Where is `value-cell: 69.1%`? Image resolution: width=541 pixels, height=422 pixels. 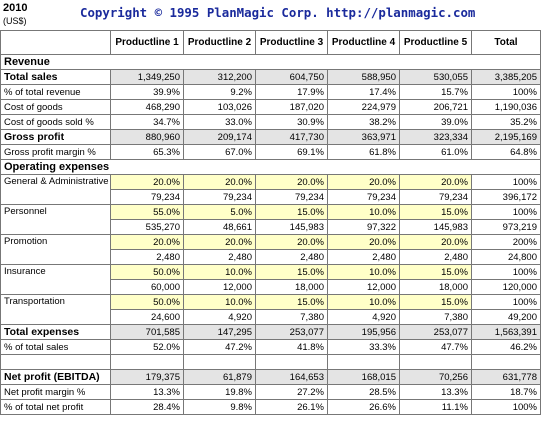
value-cell: 69.1% is located at coordinates (291, 152).